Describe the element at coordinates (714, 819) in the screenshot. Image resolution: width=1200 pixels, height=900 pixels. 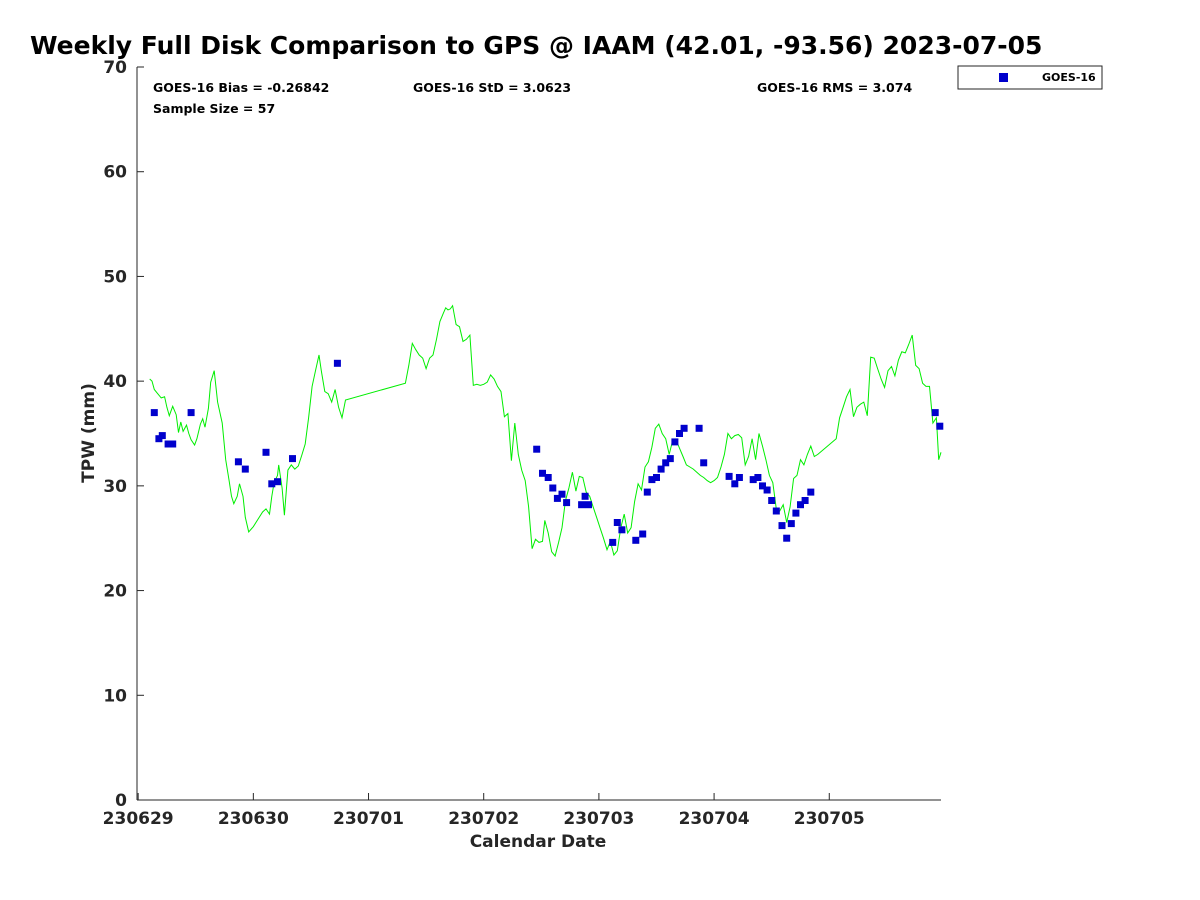
I see `x-tick-label: 230704` at that location.